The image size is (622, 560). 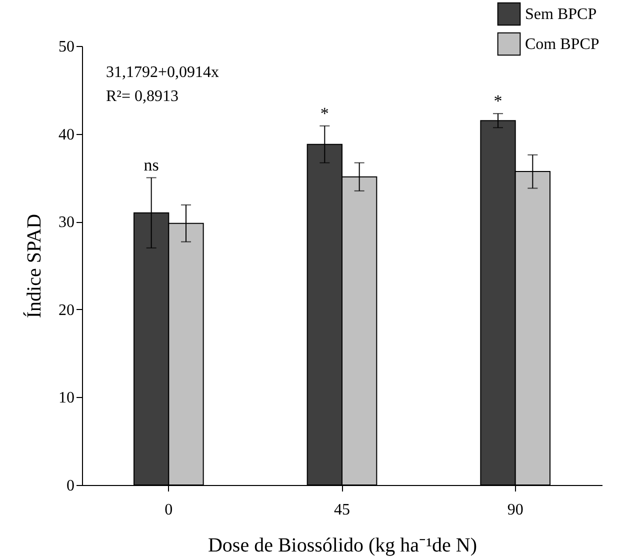 What do you see at coordinates (515, 510) in the screenshot?
I see `x-tick-label: 90` at bounding box center [515, 510].